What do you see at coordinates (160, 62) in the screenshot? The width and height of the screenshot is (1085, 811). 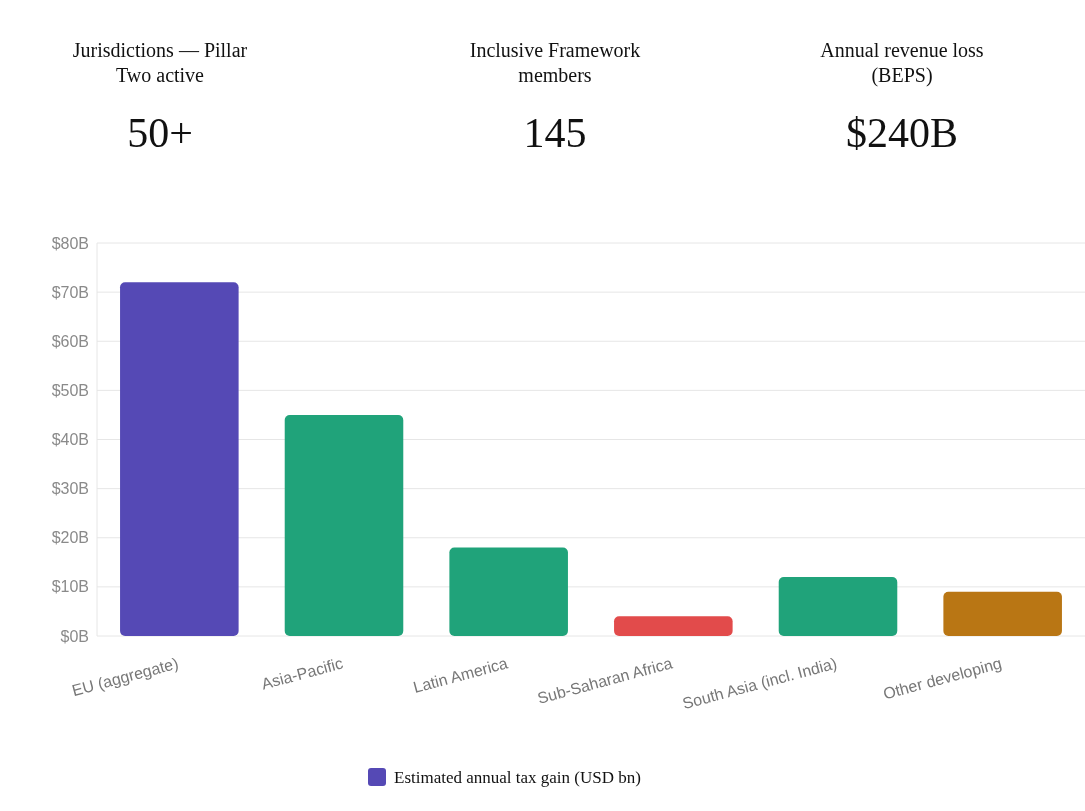 I see `text: Jurisdictions — Pillar Two active` at bounding box center [160, 62].